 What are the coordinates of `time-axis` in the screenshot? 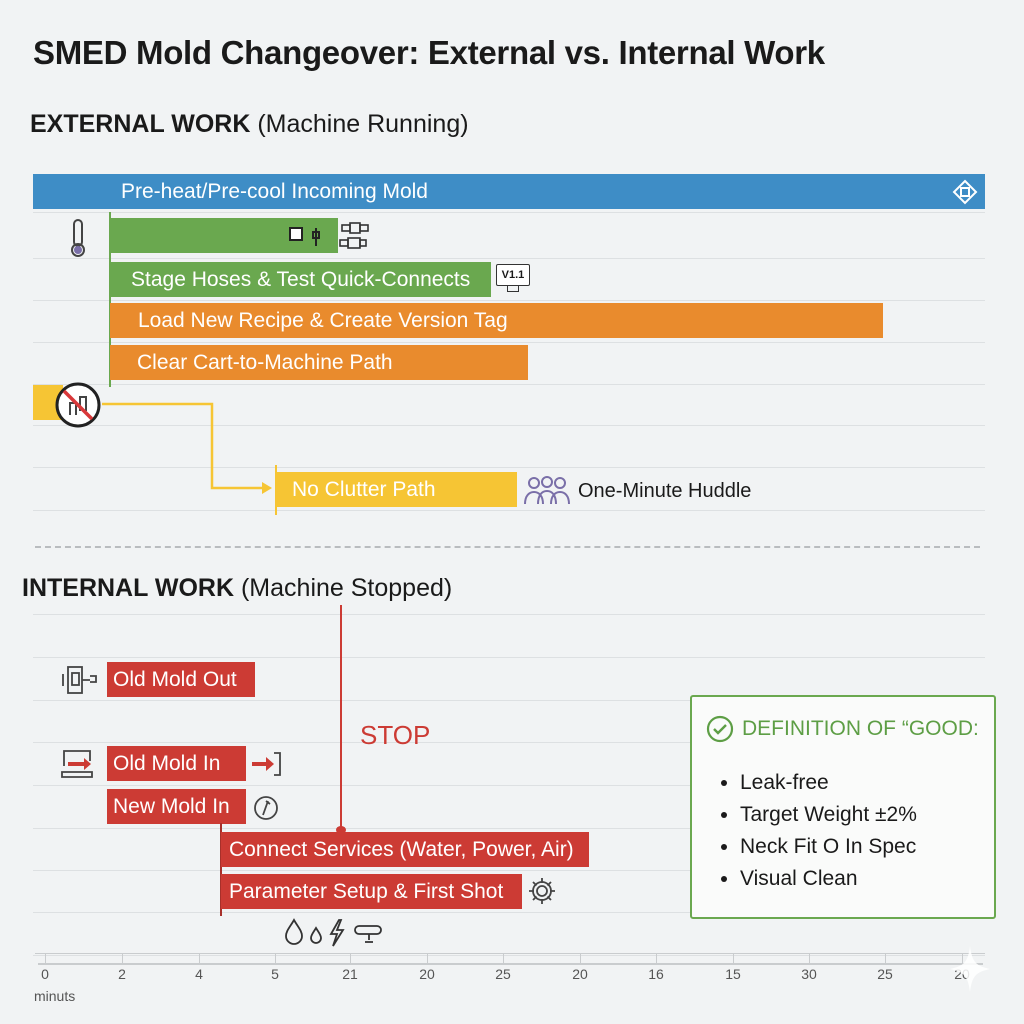 It's located at (510, 964).